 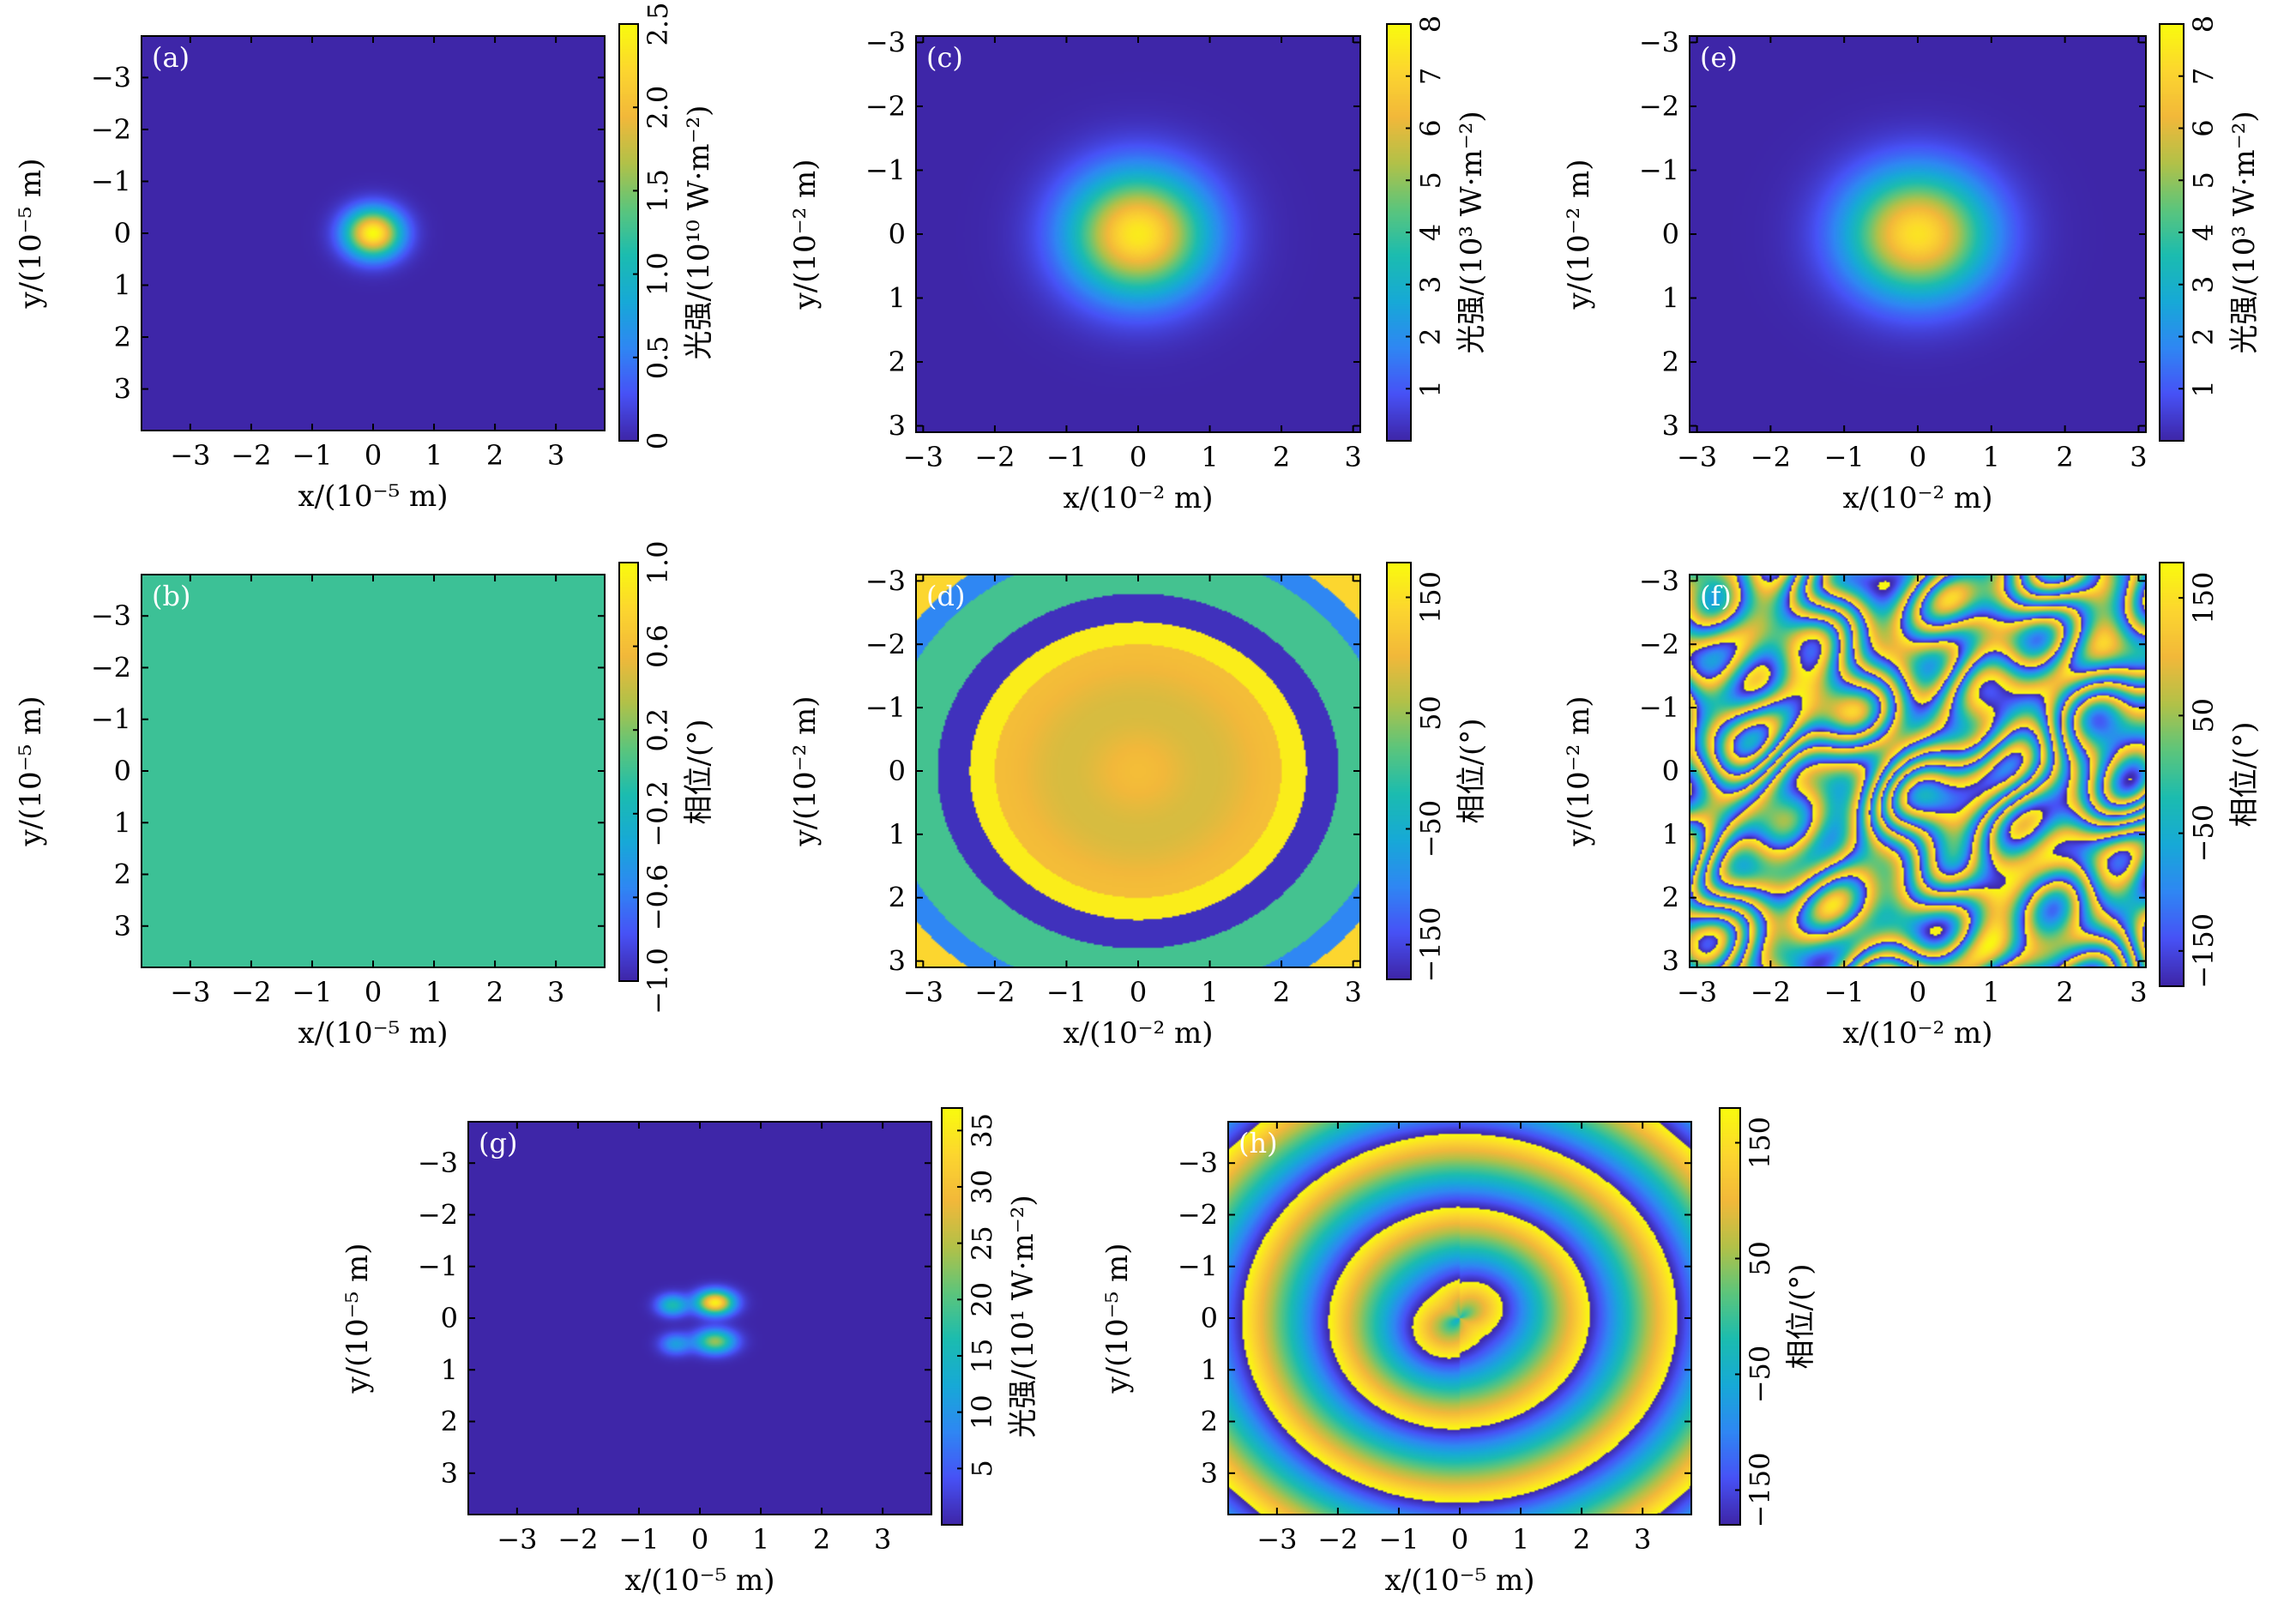 I want to click on x-axis-label: x/(10⁻⁵ m), so click(x=699, y=1580).